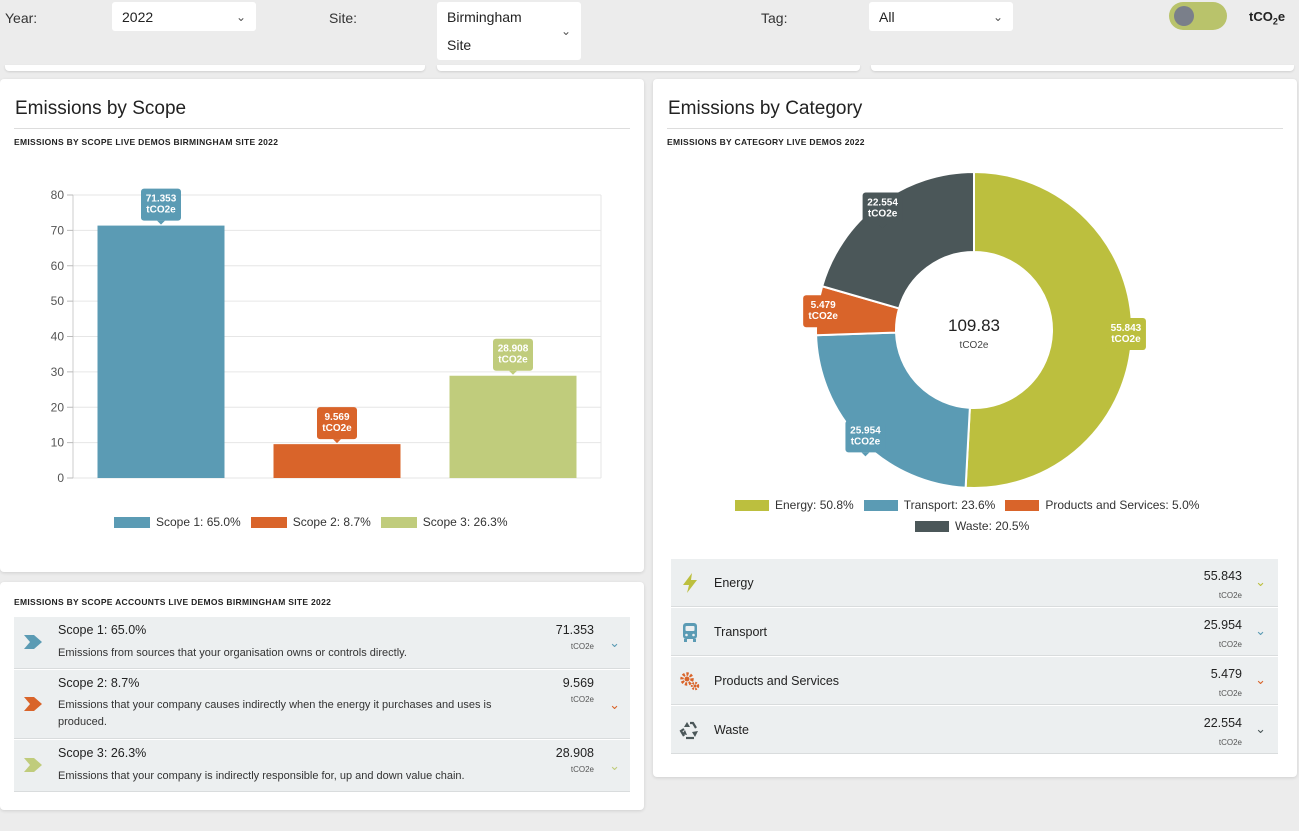  Describe the element at coordinates (1122, 505) in the screenshot. I see `legend-label-products: Products and Services: 5.0%` at that location.